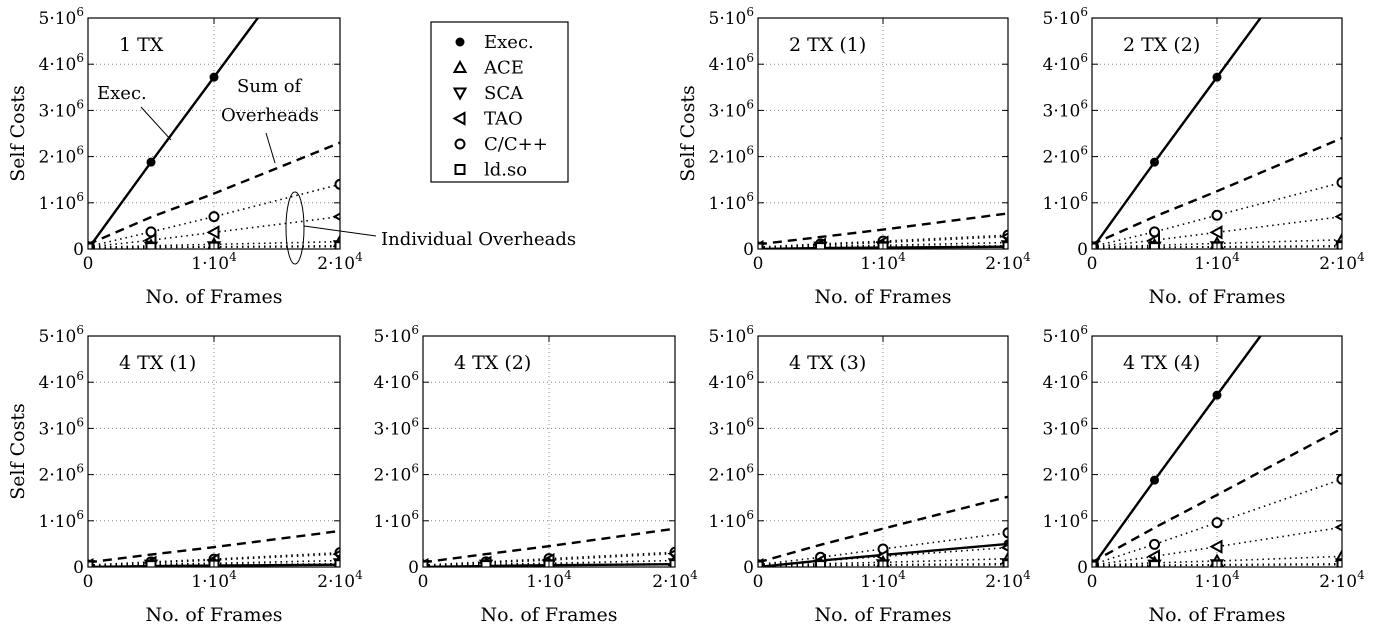 This screenshot has height=627, width=1374. Describe the element at coordinates (1161, 45) in the screenshot. I see `panel-title: 2 TX (2)` at that location.